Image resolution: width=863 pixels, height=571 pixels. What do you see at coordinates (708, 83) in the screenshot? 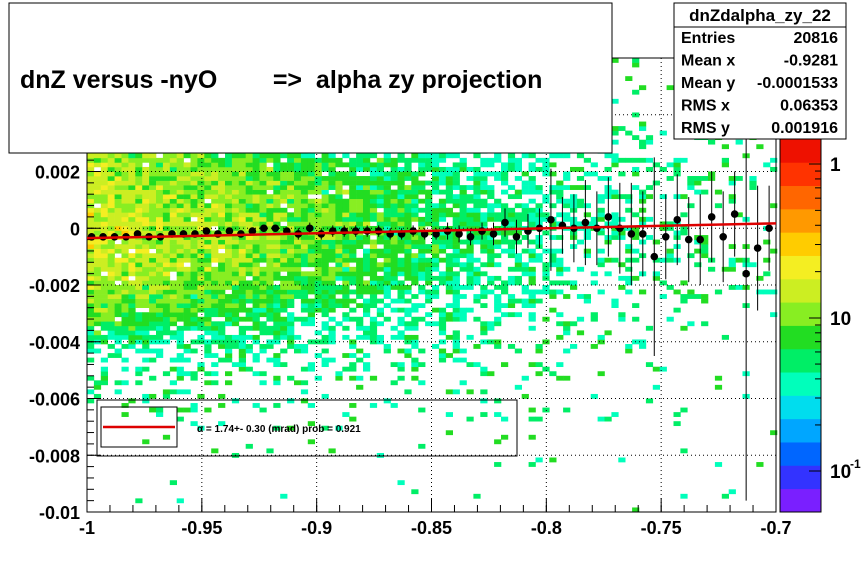
I see `stats-row-label: Mean y` at bounding box center [708, 83].